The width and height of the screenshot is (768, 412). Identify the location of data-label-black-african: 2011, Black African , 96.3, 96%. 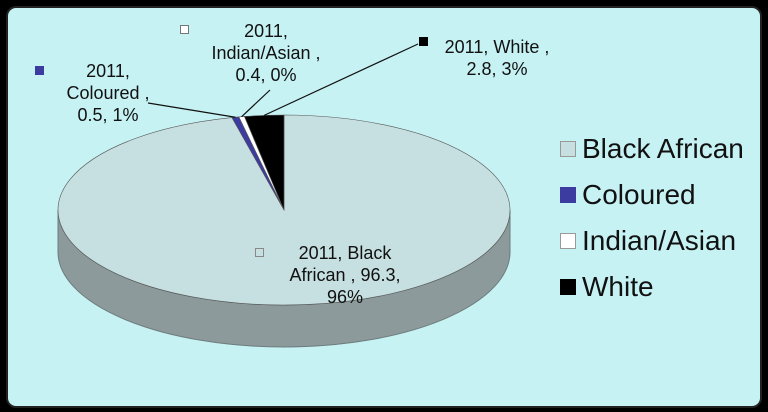
(345, 275).